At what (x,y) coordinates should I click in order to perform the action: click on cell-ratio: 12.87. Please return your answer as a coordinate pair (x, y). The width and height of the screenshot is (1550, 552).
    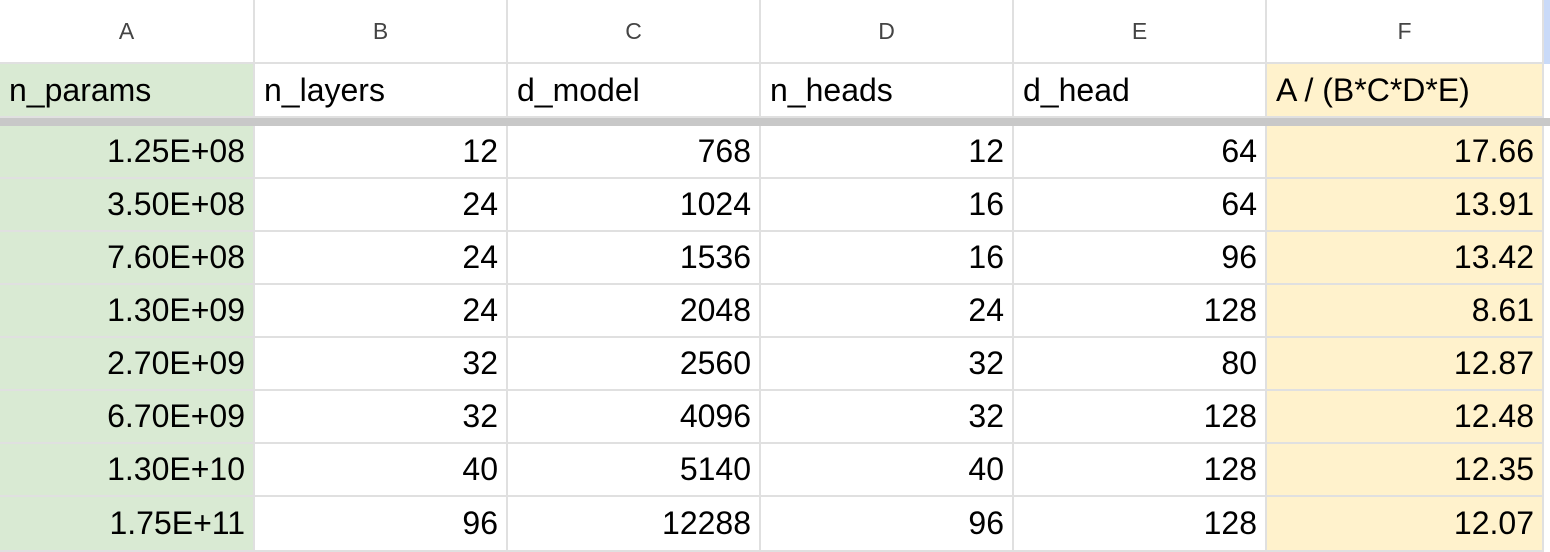
    Looking at the image, I should click on (1405, 364).